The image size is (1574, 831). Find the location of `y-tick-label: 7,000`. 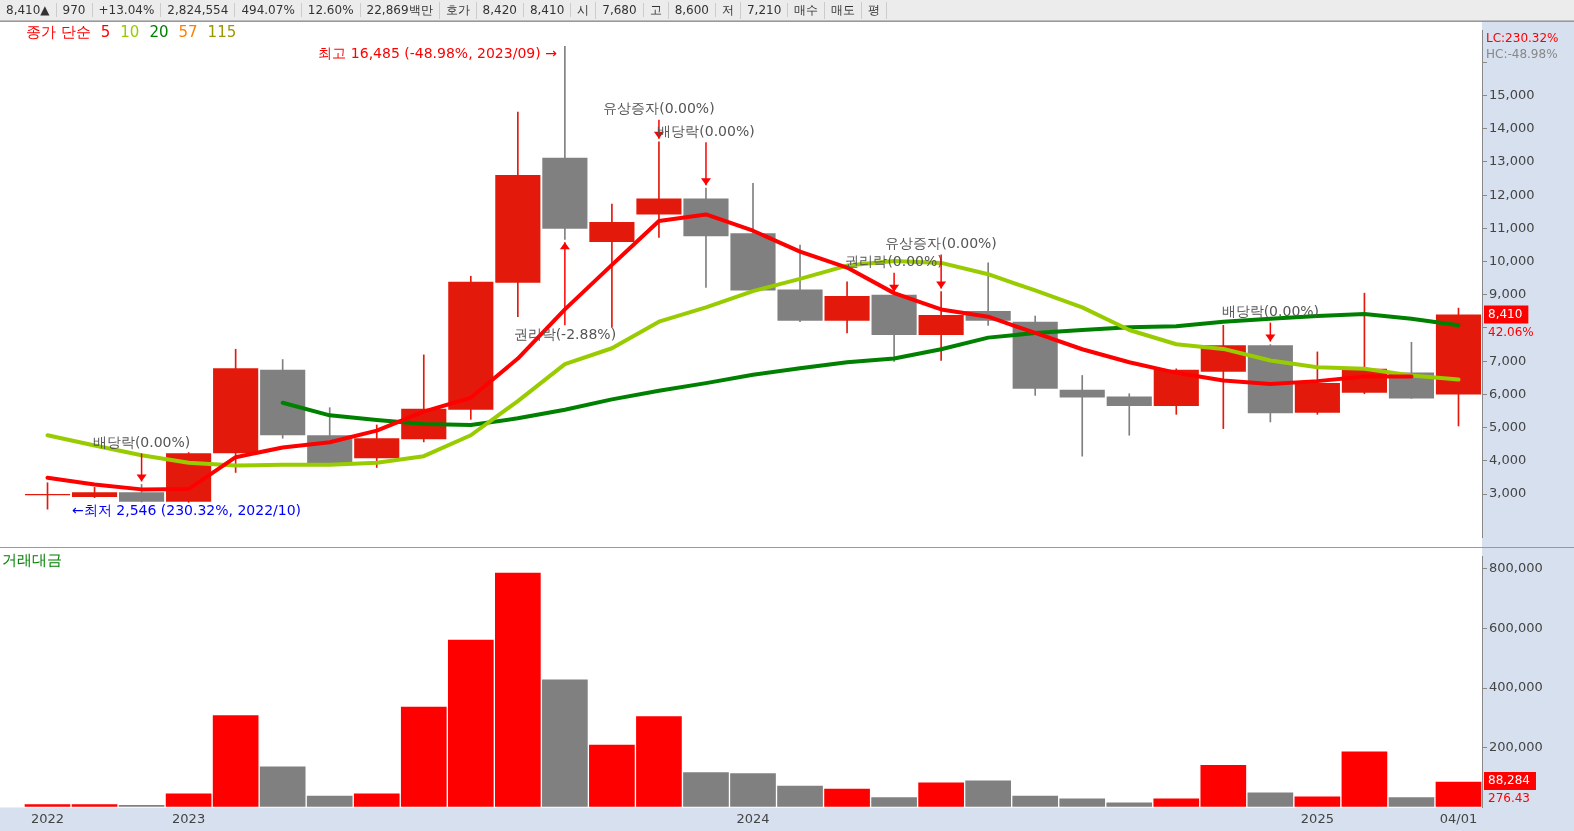

y-tick-label: 7,000 is located at coordinates (1508, 360).